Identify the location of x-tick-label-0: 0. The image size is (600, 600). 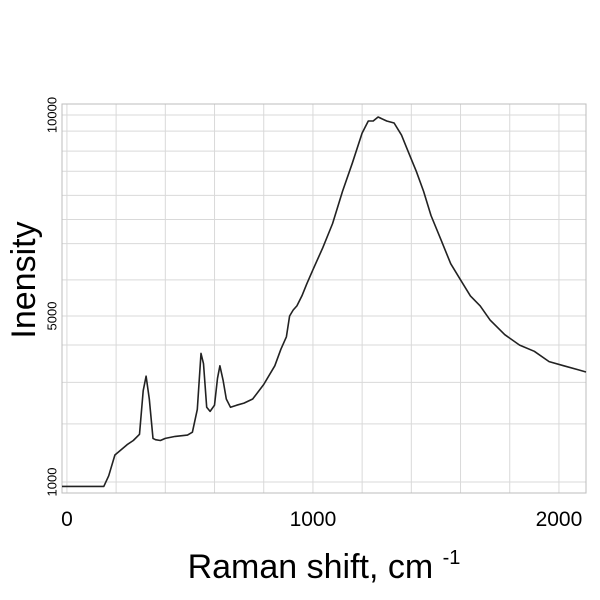
(67, 519).